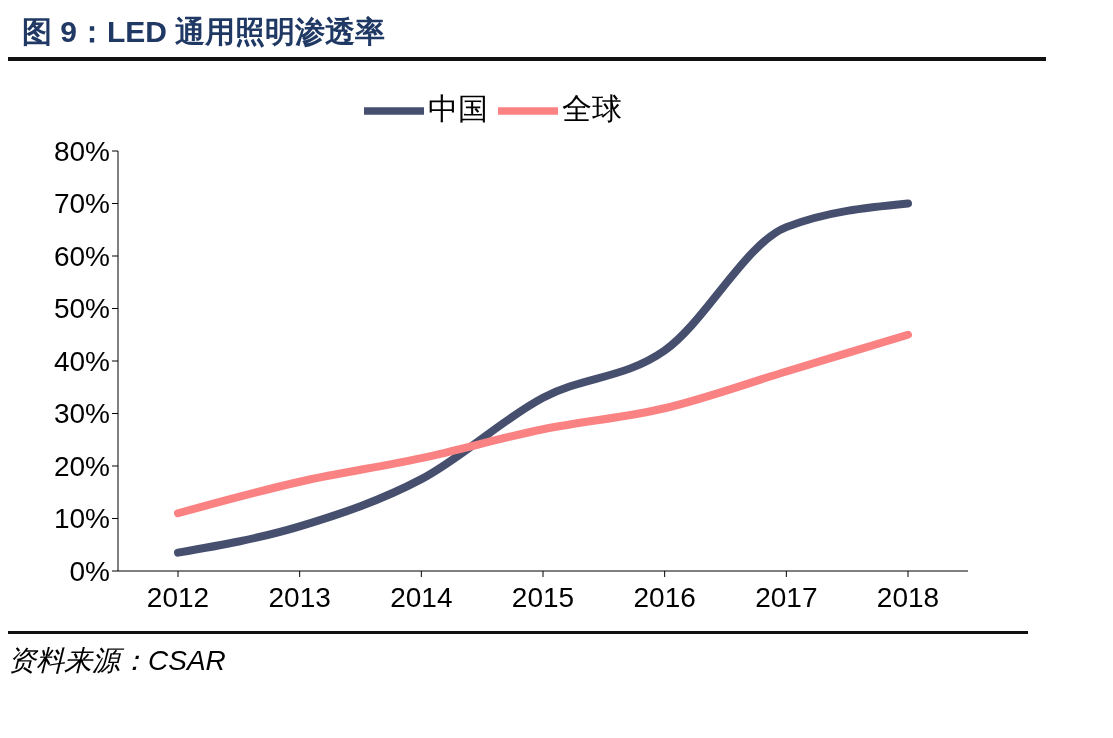  What do you see at coordinates (592, 108) in the screenshot?
I see `legend-label: 全球` at bounding box center [592, 108].